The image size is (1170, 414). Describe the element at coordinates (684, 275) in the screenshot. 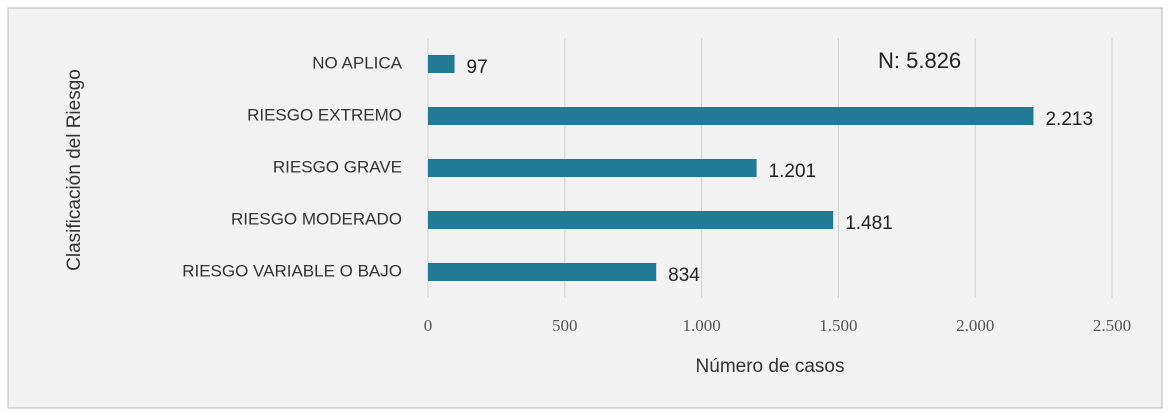

I see `value-label: 834` at that location.